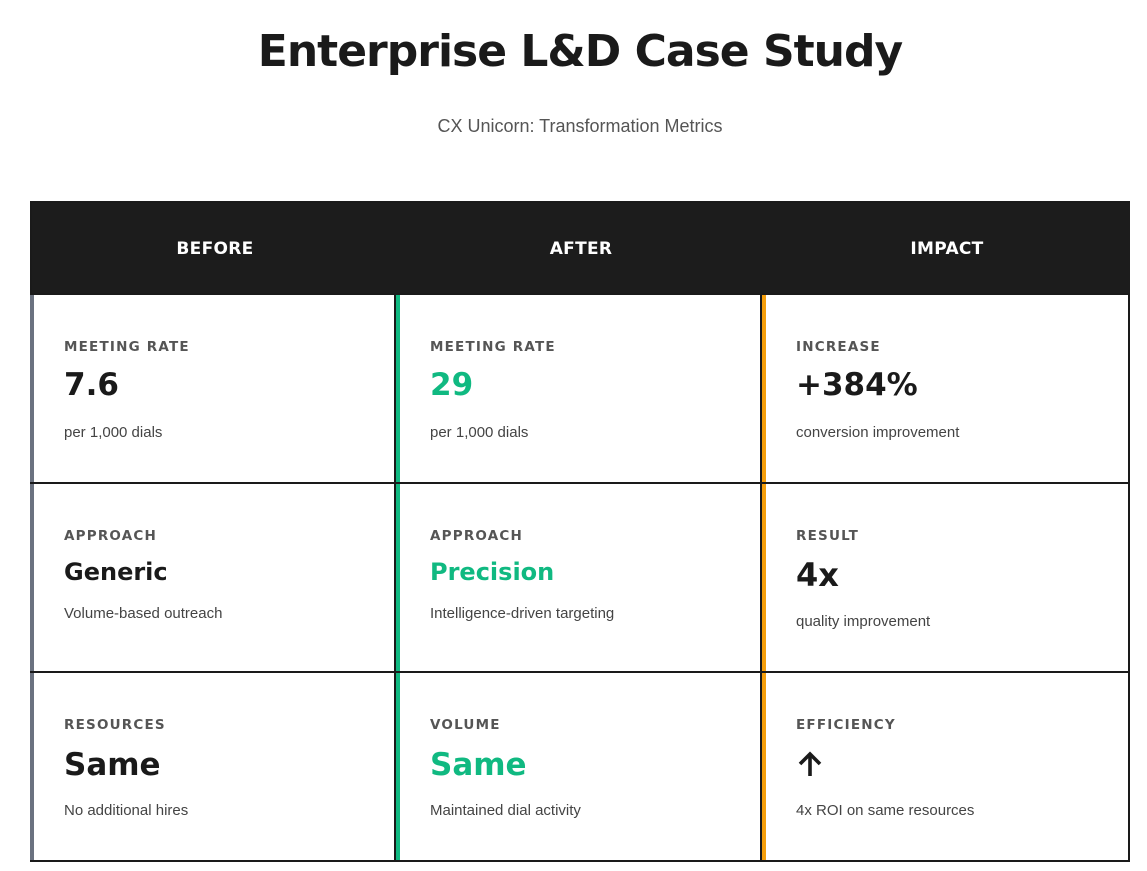  Describe the element at coordinates (810, 763) in the screenshot. I see `arrow-up-icon` at that location.